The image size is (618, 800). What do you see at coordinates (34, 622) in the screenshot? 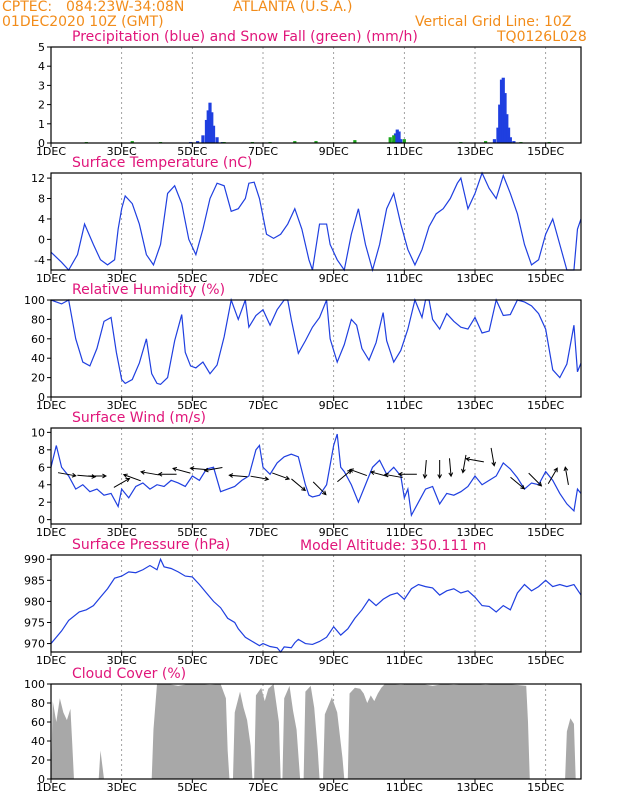
I see `y-tick-label: 975` at bounding box center [34, 622].